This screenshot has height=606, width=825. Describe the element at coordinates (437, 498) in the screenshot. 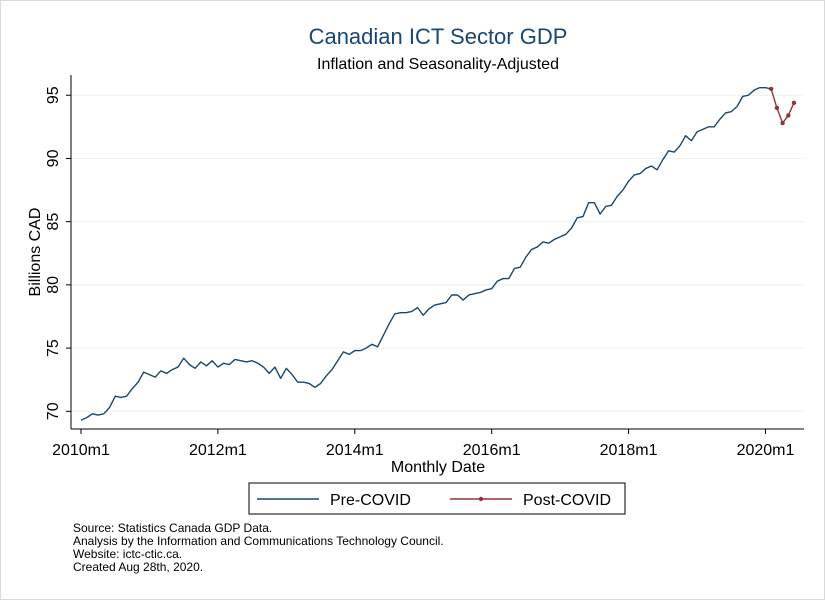

I see `legend: Pre-COVID Post-COVID` at that location.